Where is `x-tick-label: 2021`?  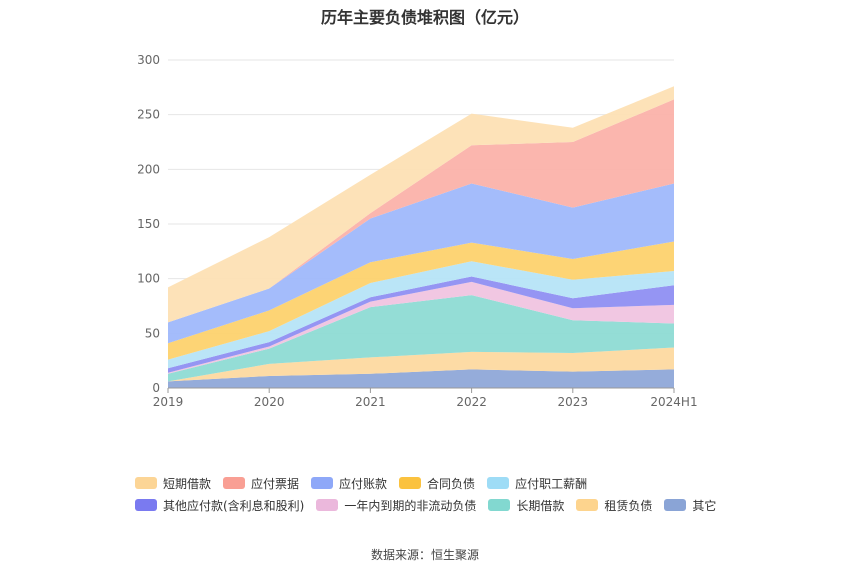
x-tick-label: 2021 is located at coordinates (370, 402).